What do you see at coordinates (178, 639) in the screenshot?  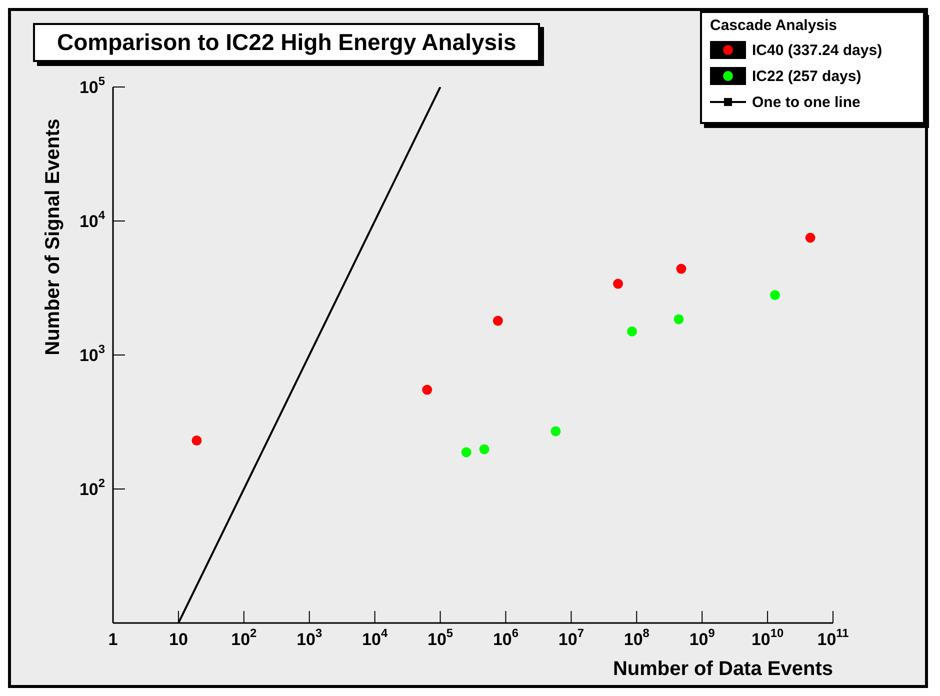 I see `x-tick-label: 10` at bounding box center [178, 639].